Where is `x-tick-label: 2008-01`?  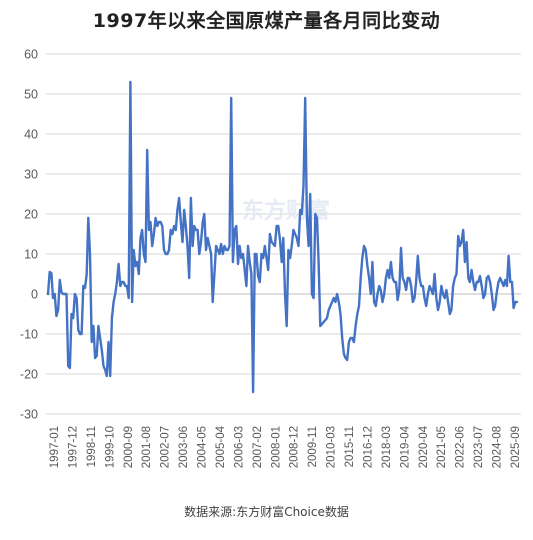
x-tick-label: 2008-01 is located at coordinates (276, 447).